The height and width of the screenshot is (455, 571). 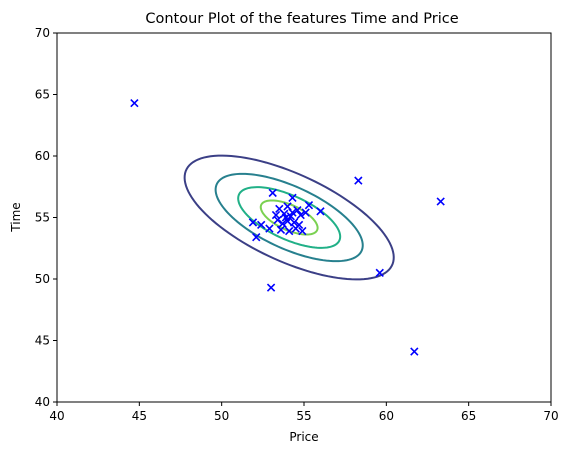 I want to click on y-tick-label: 50, so click(x=42, y=279).